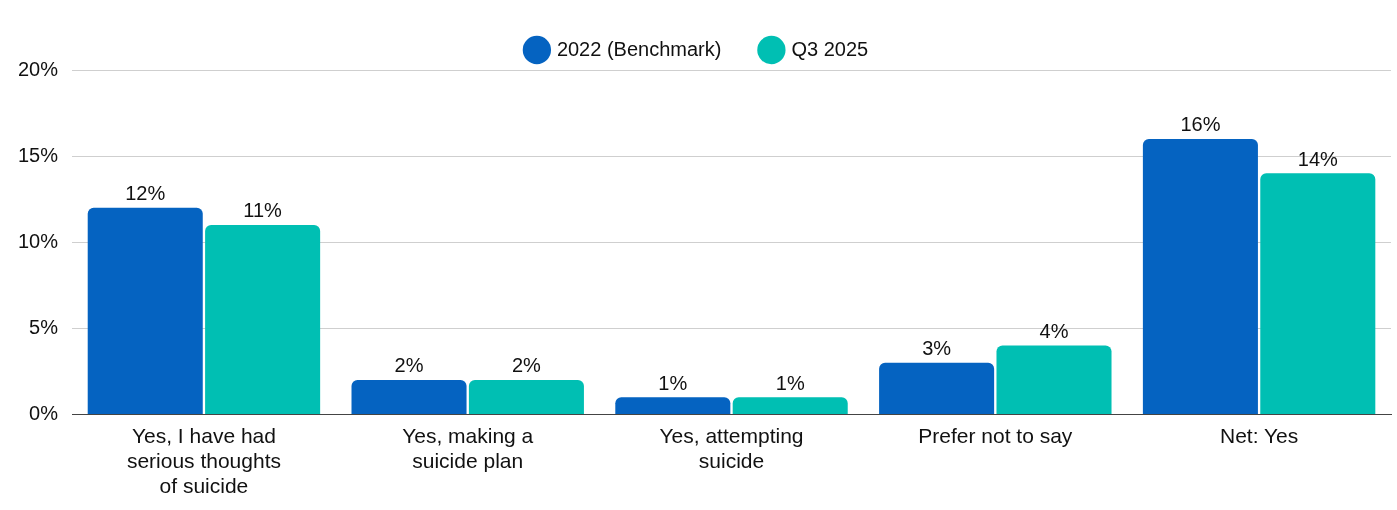 The image size is (1397, 510). What do you see at coordinates (731, 447) in the screenshot?
I see `x-tick-label: Yes, attempting suicide` at bounding box center [731, 447].